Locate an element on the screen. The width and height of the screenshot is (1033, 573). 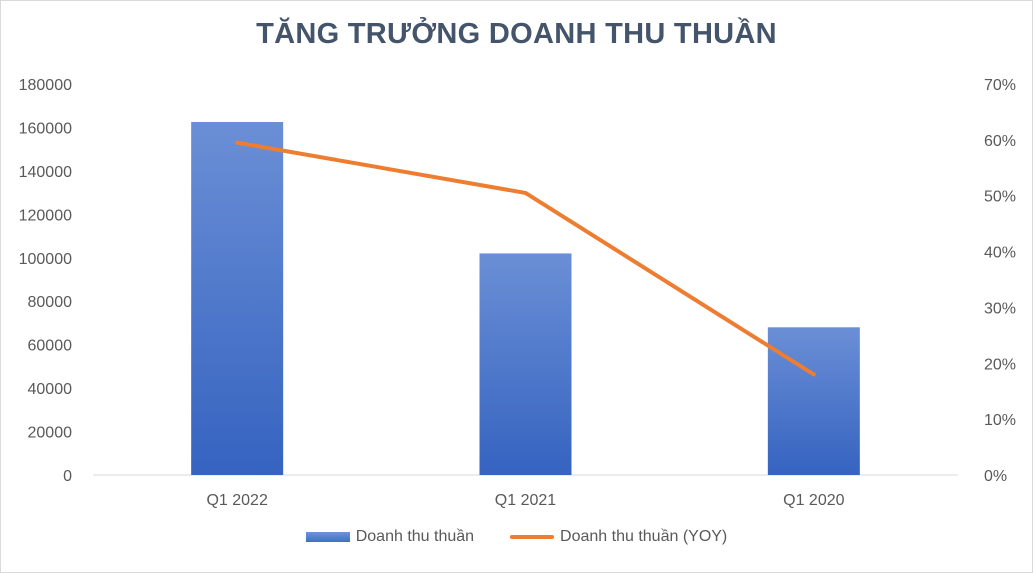
y-right-tick-label: 40% is located at coordinates (1000, 253).